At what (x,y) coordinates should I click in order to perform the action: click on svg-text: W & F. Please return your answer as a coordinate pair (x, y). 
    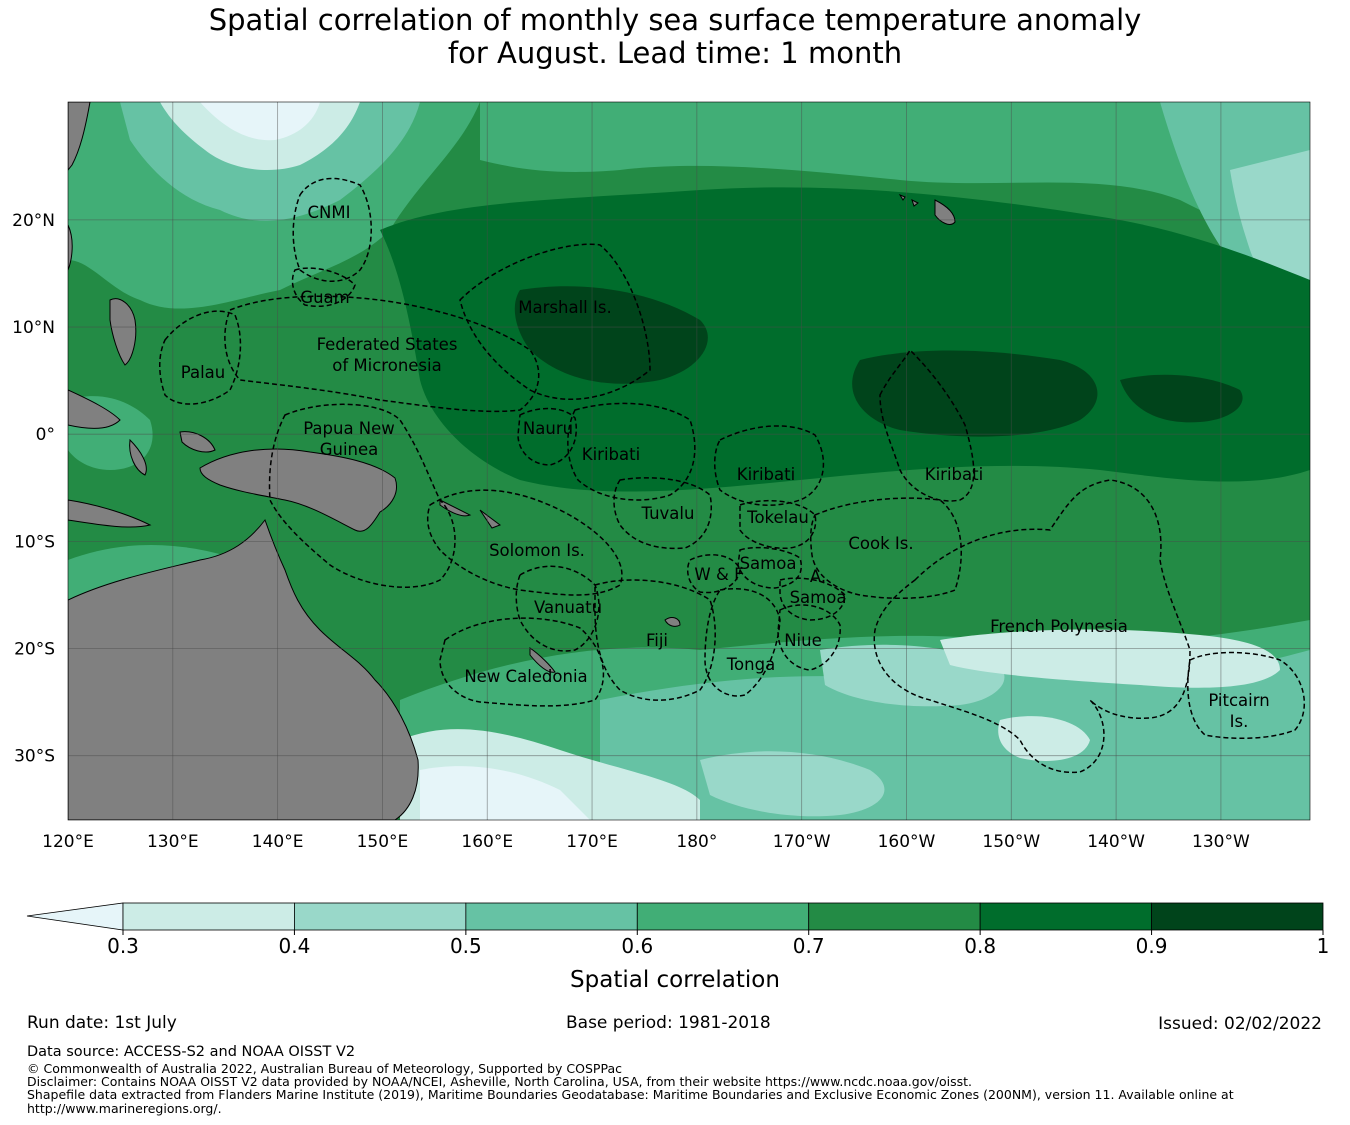
    Looking at the image, I should click on (718, 574).